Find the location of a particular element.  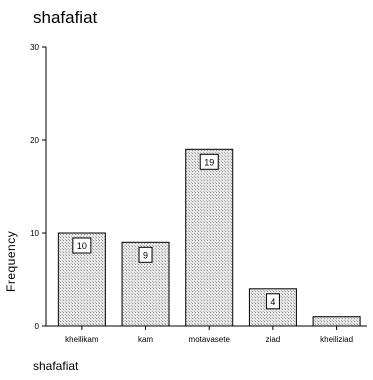

y-tick-label: 10 is located at coordinates (34, 233).